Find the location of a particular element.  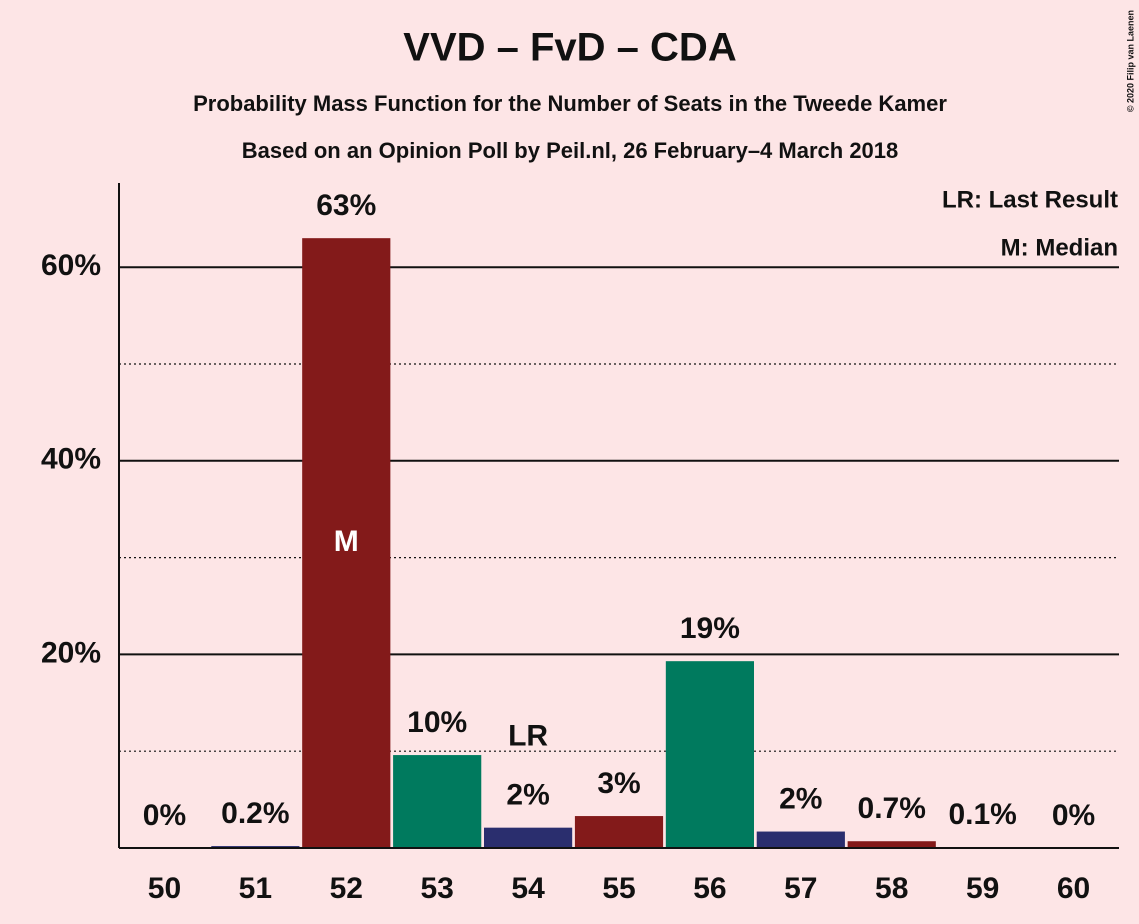

x-tick-label: 54 is located at coordinates (528, 888).